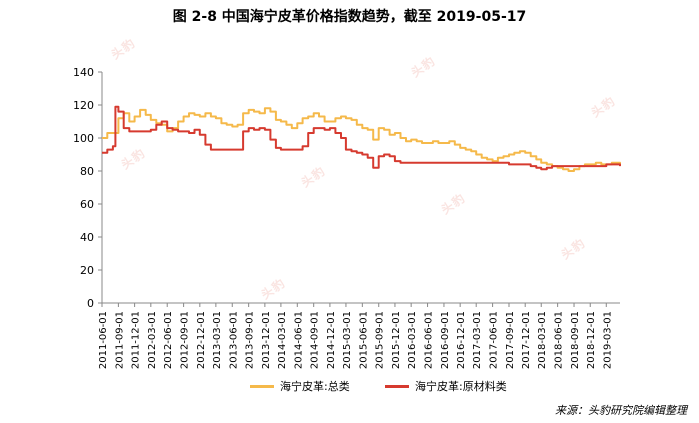 The width and height of the screenshot is (699, 423). I want to click on x-tick-label: 2012-12-01, so click(201, 340).